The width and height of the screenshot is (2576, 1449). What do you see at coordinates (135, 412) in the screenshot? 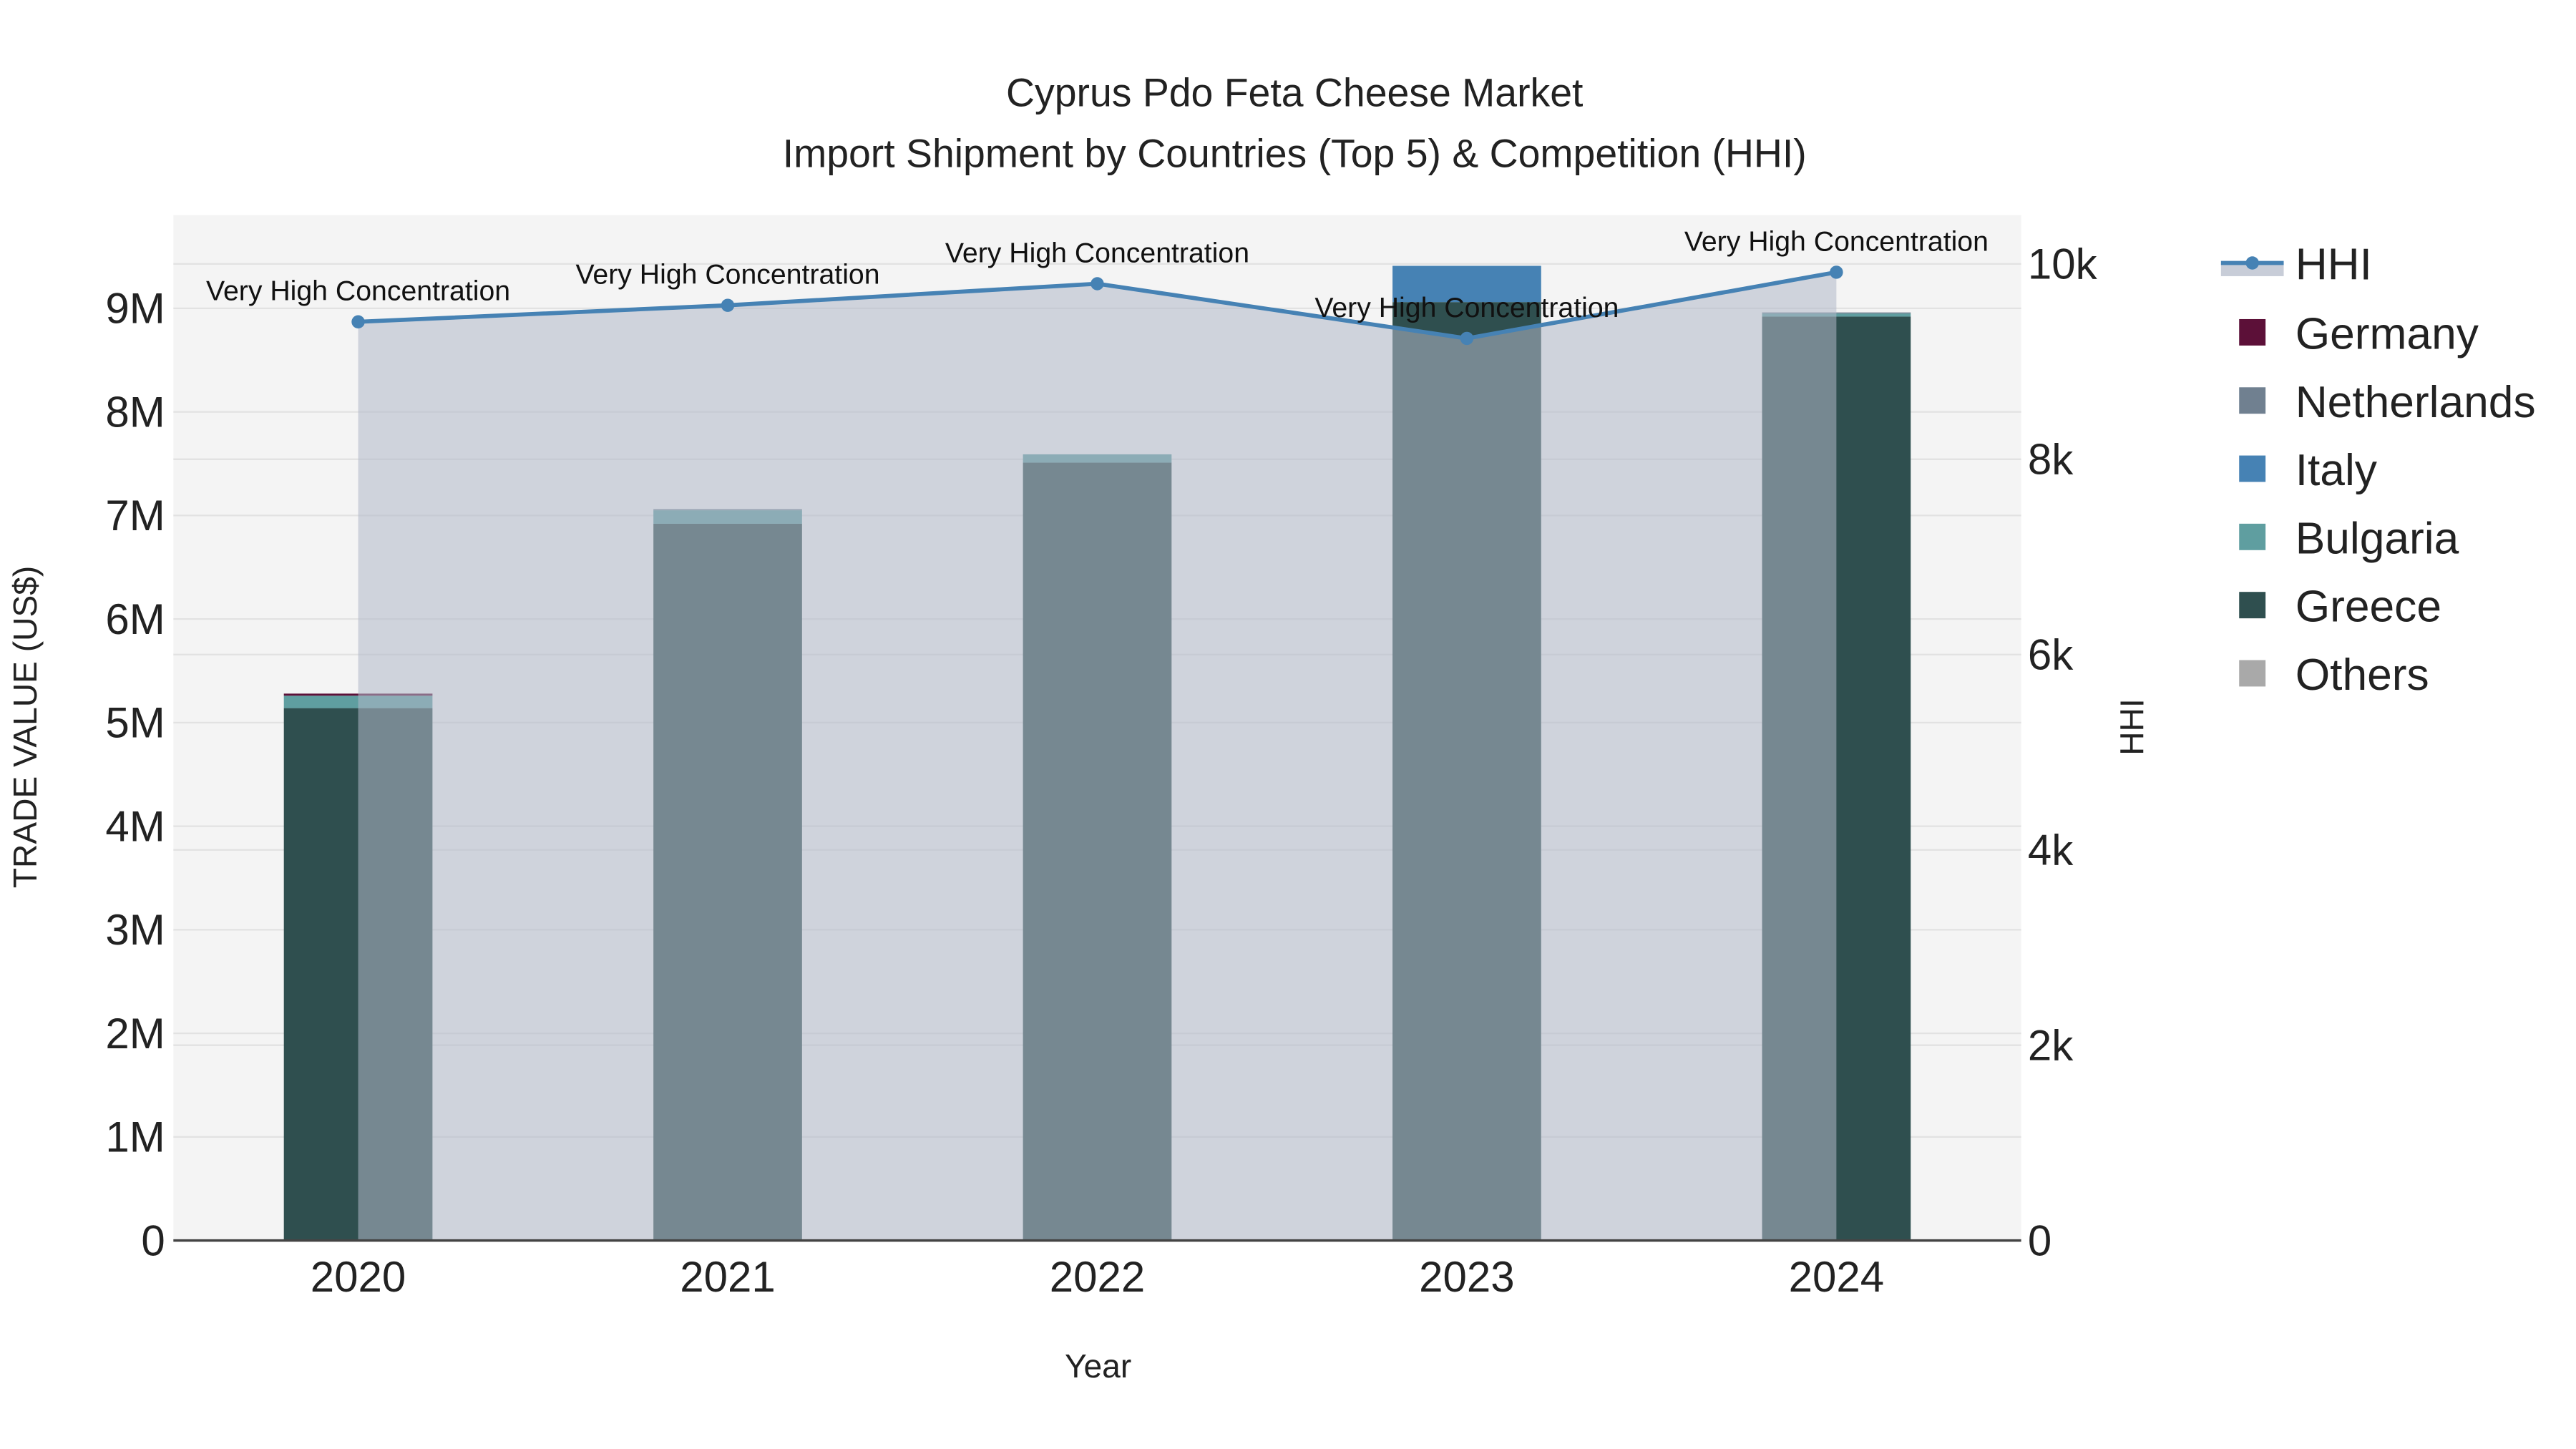
I see `y-tick-label: 8M` at bounding box center [135, 412].